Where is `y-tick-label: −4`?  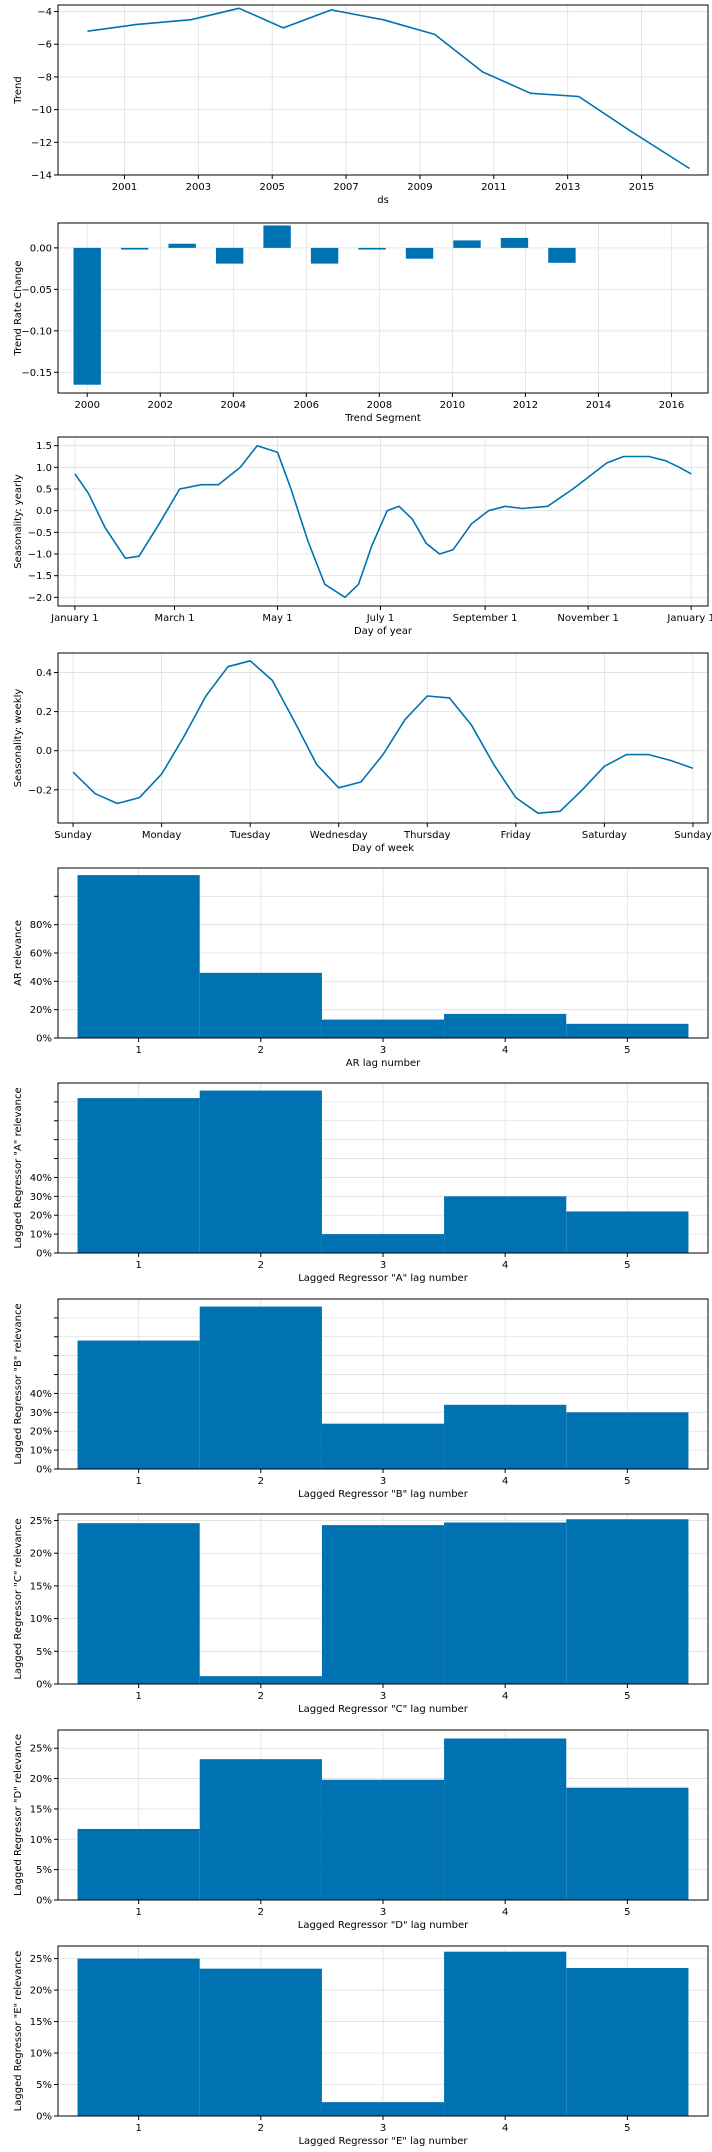
y-tick-label: −4 is located at coordinates (44, 12).